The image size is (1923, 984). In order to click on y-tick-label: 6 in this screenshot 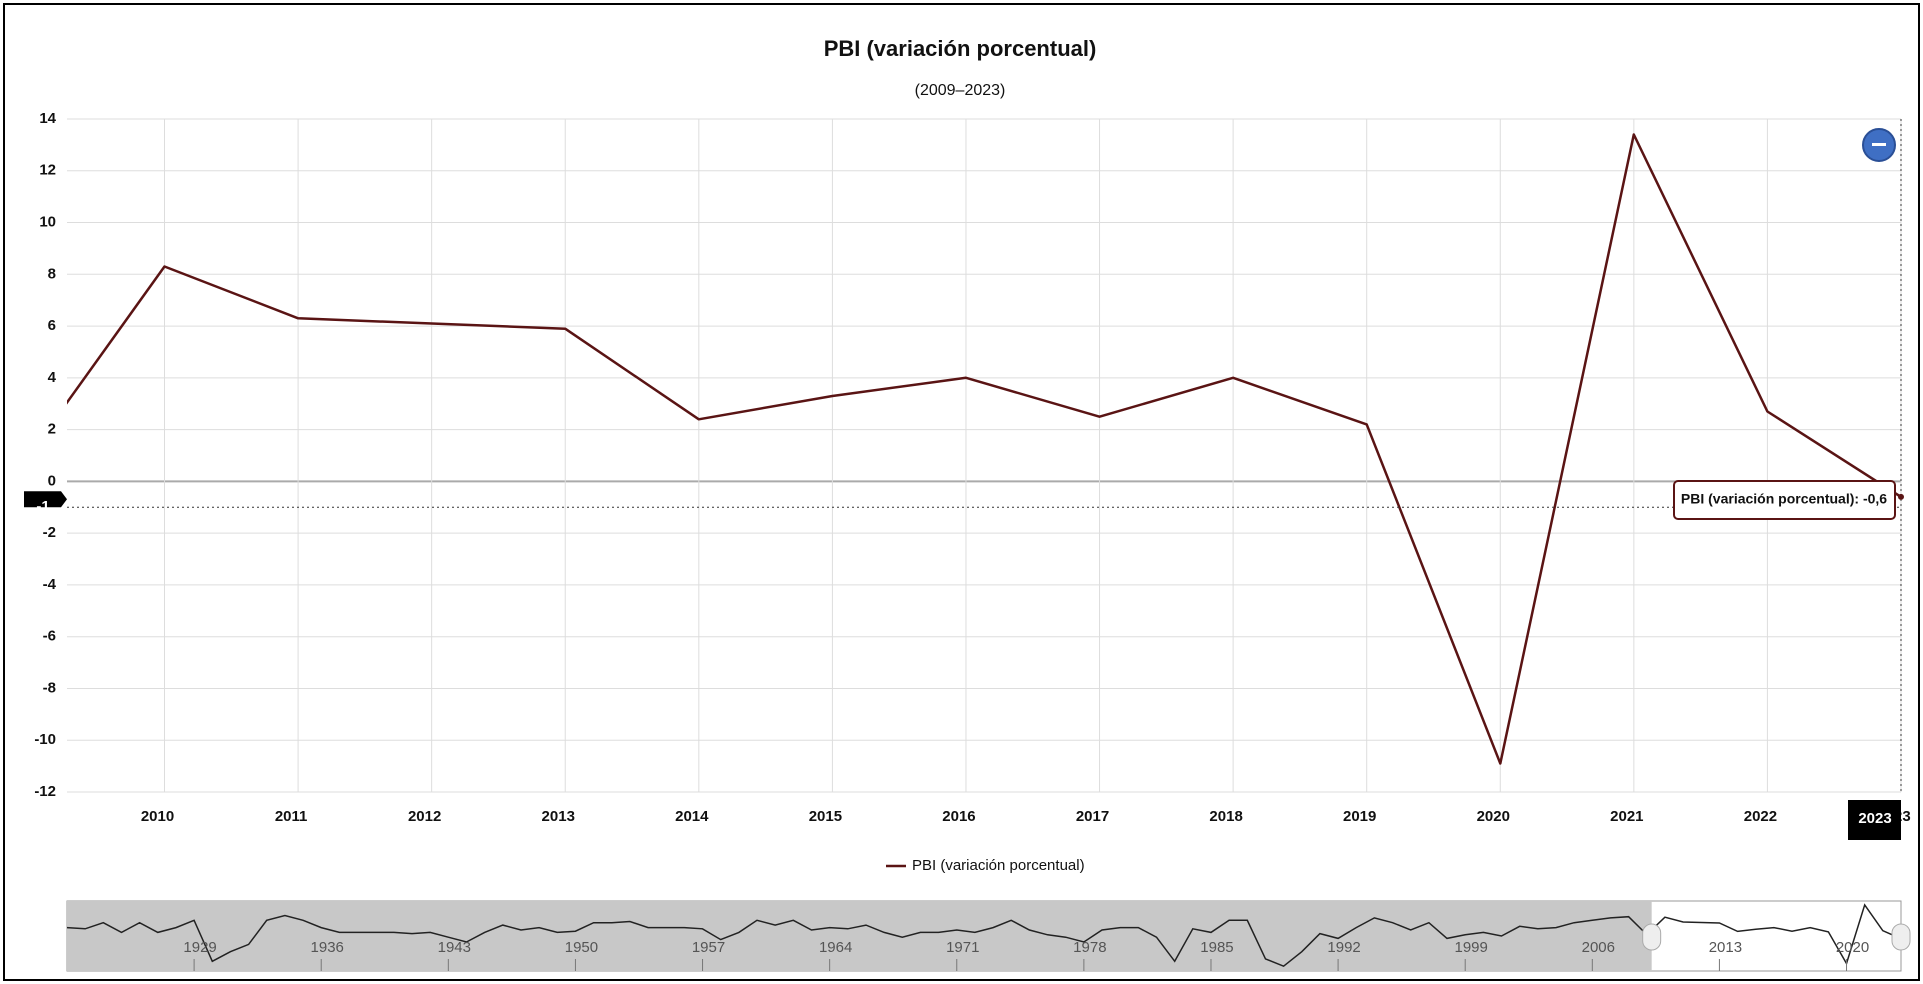, I will do `click(52, 325)`.